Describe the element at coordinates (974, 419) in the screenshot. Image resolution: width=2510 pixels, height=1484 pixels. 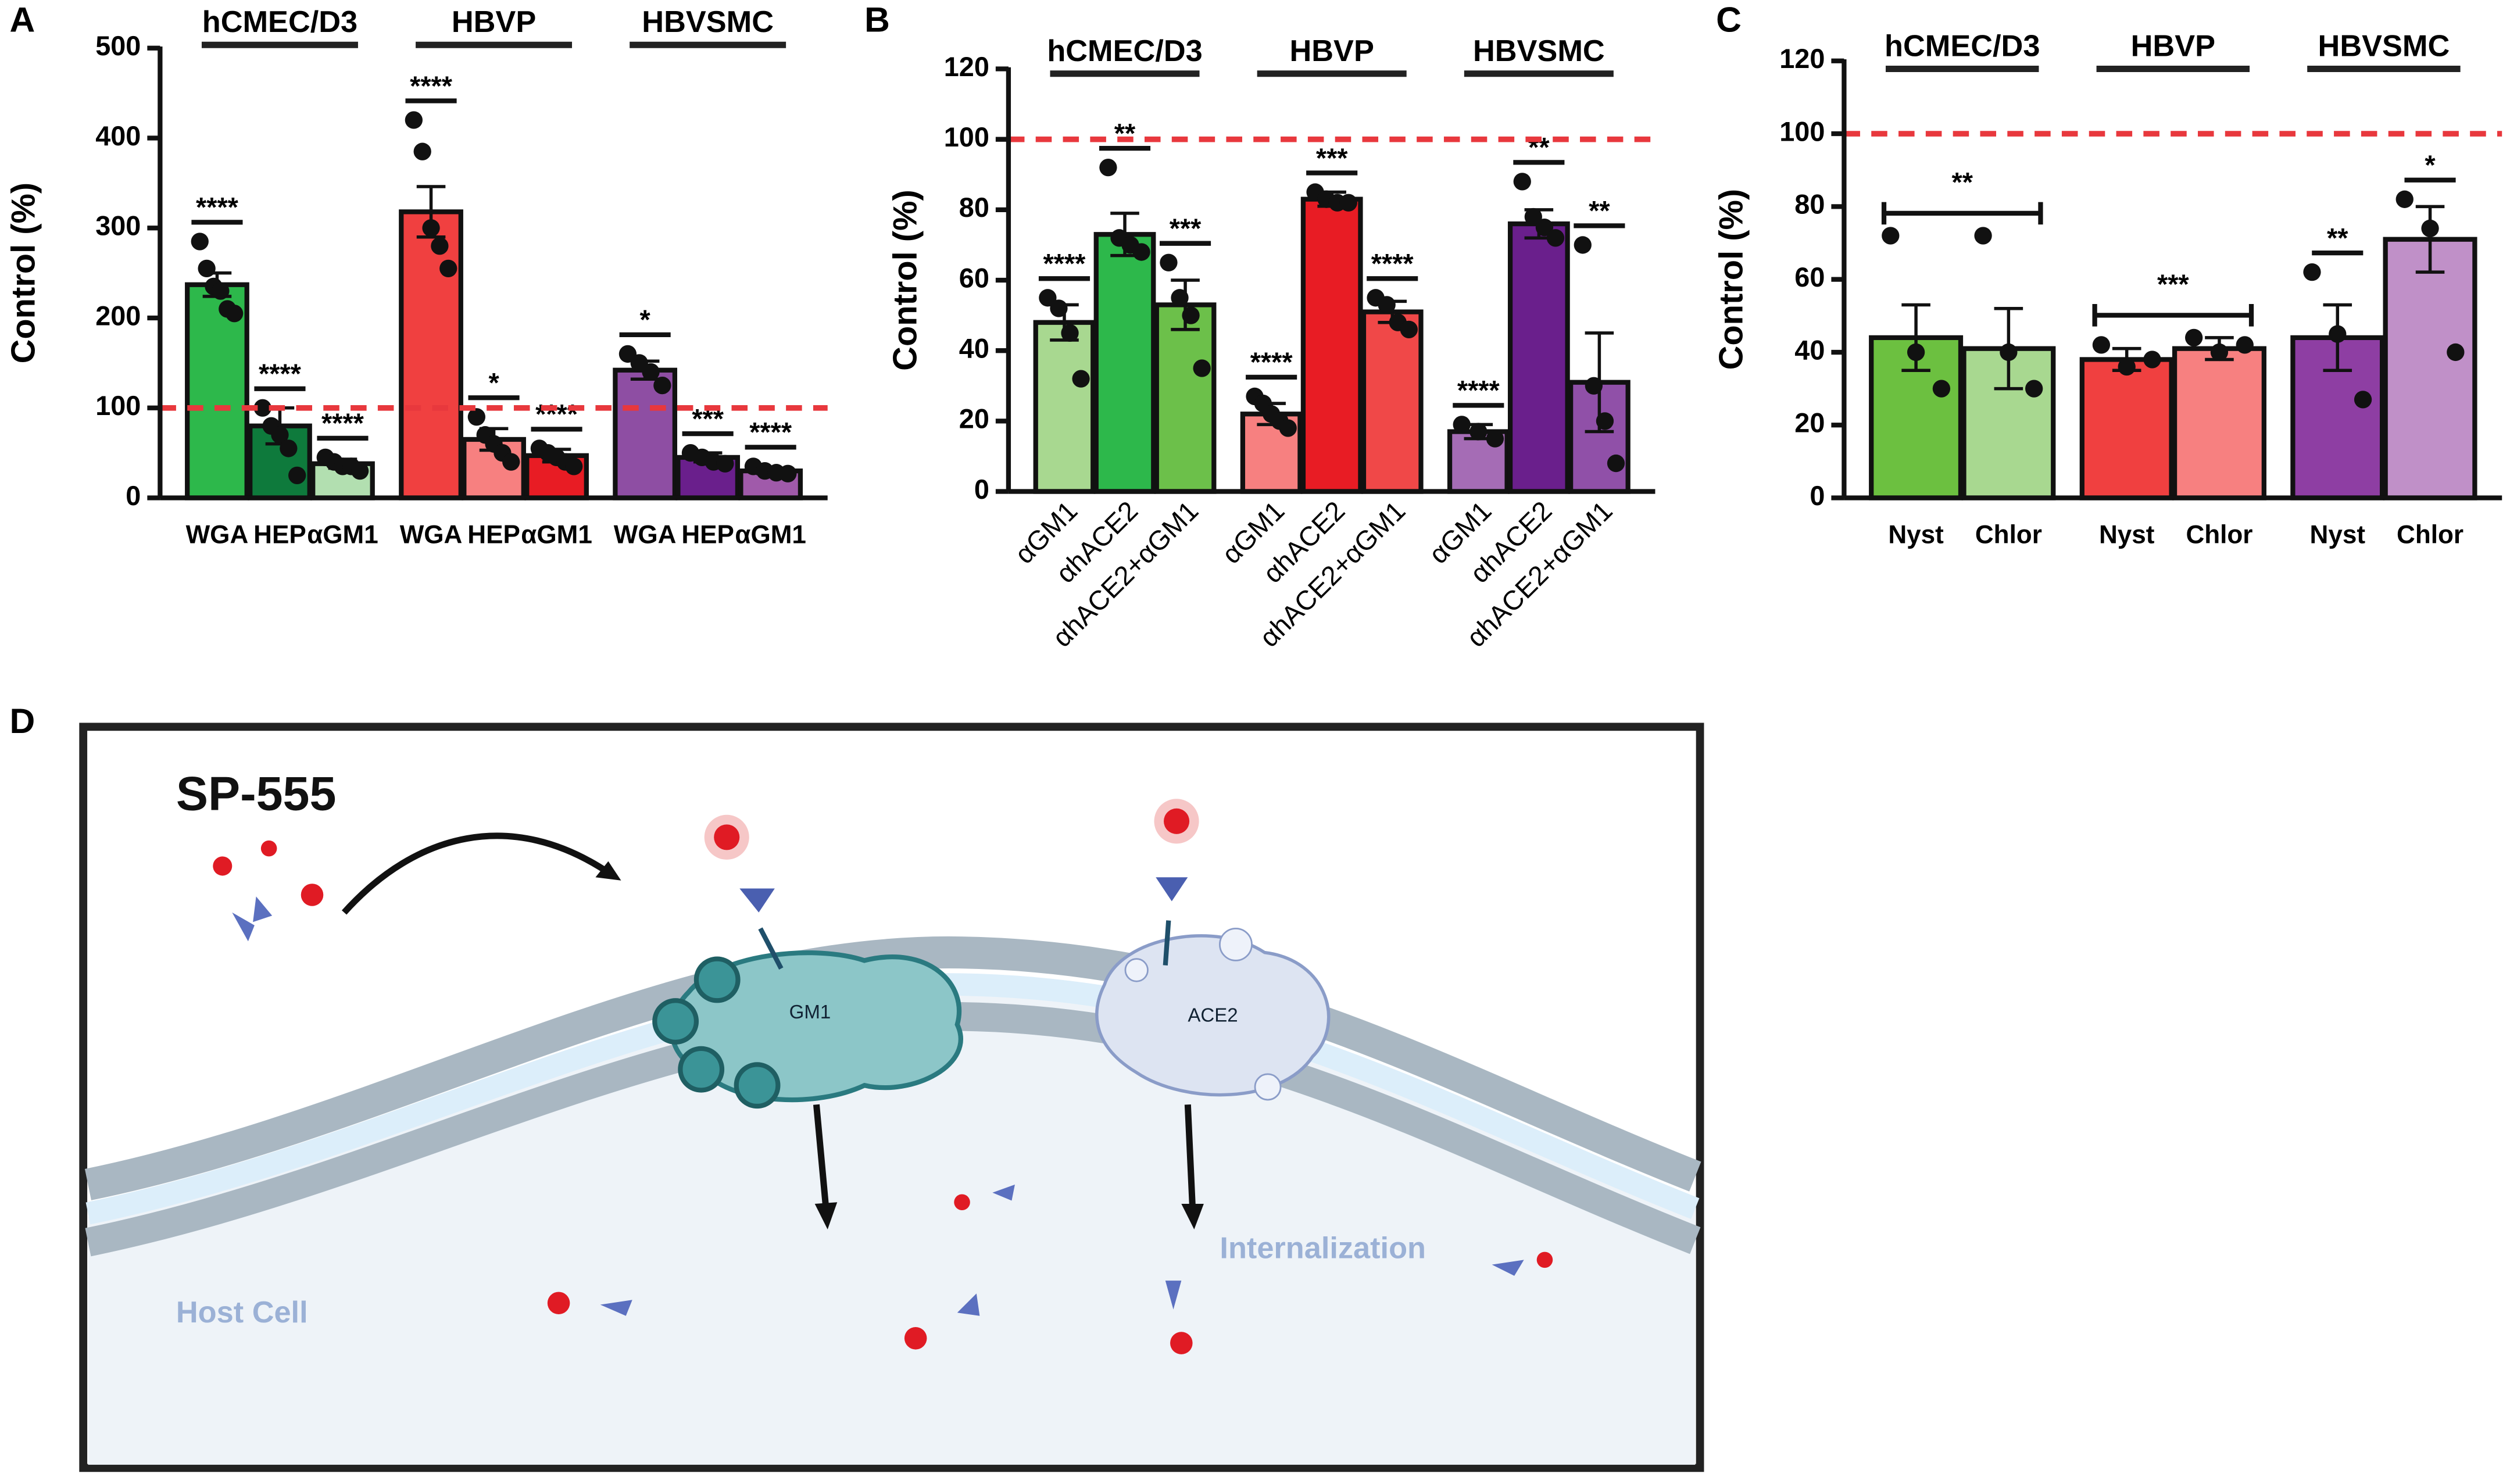
I see `y-tick-label: 20` at that location.